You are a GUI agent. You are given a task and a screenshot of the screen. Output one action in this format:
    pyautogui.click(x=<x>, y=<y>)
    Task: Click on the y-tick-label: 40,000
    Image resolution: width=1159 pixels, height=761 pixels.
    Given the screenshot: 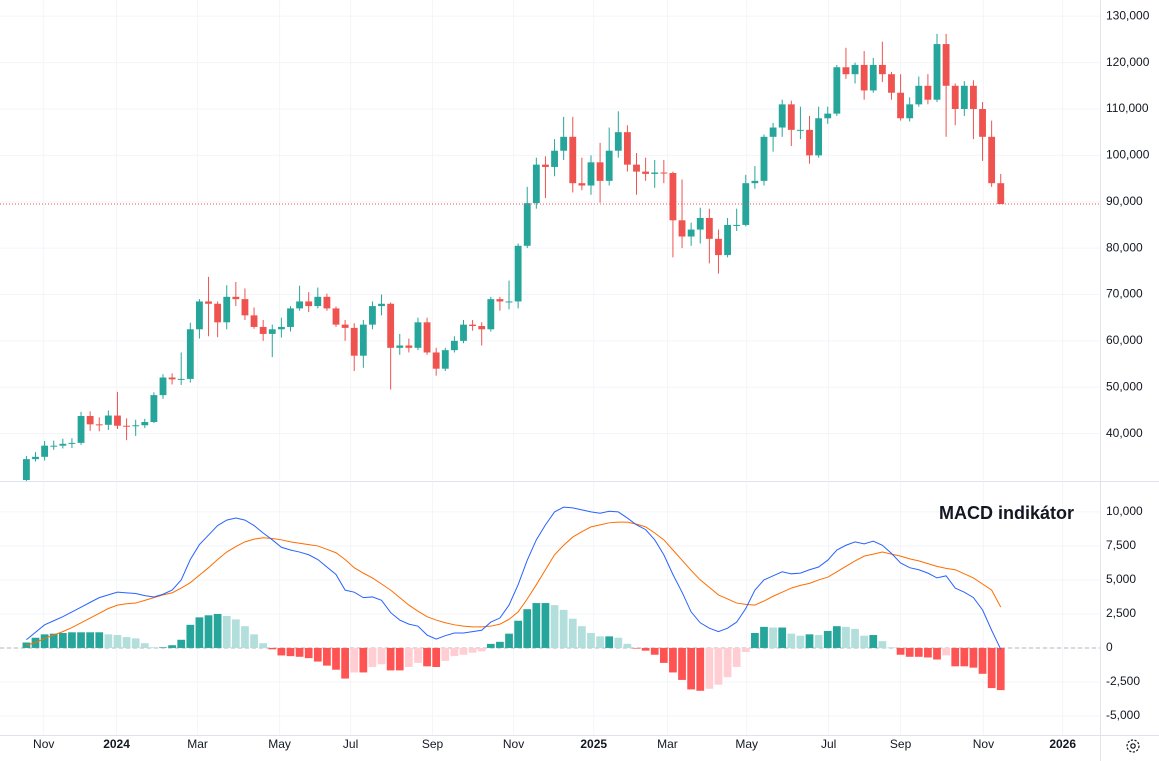 What is the action you would take?
    pyautogui.click(x=1124, y=433)
    